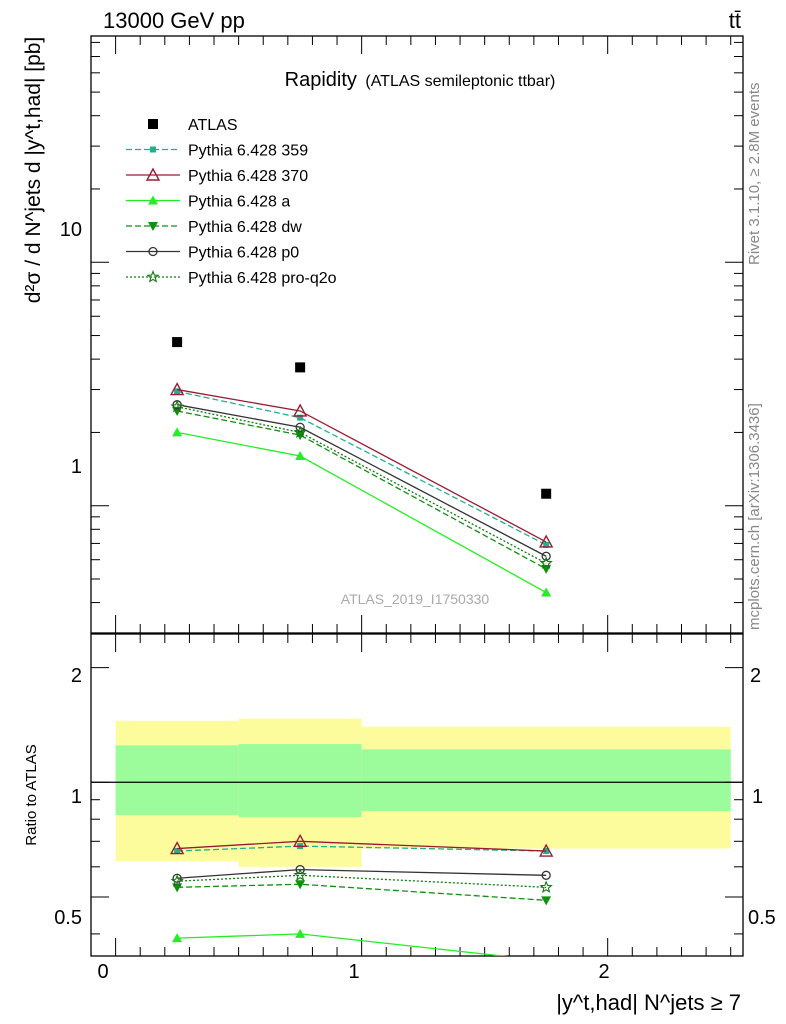 This screenshot has width=786, height=1024. What do you see at coordinates (248, 151) in the screenshot?
I see `legend-label: Pythia 6.428 359` at bounding box center [248, 151].